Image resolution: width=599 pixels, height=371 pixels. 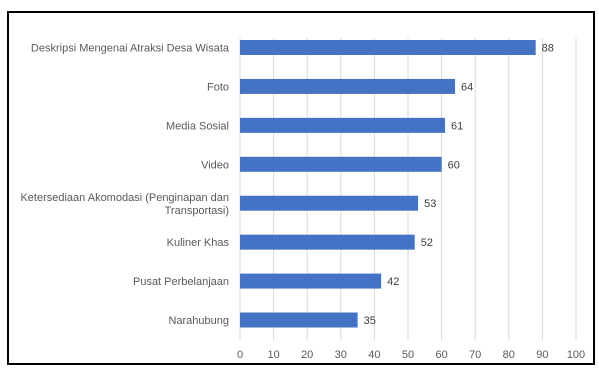 I want to click on data-label: 64, so click(x=467, y=87).